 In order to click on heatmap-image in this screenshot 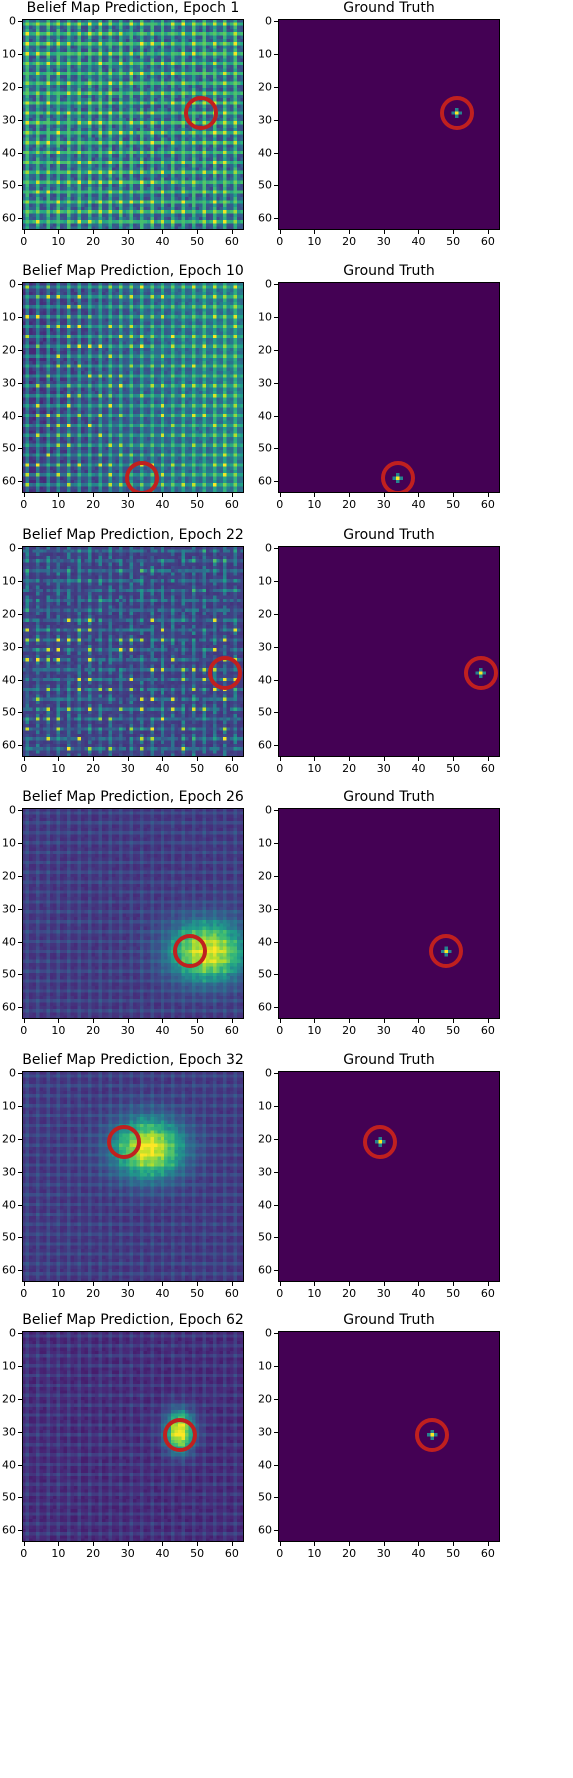, I will do `click(133, 651)`.